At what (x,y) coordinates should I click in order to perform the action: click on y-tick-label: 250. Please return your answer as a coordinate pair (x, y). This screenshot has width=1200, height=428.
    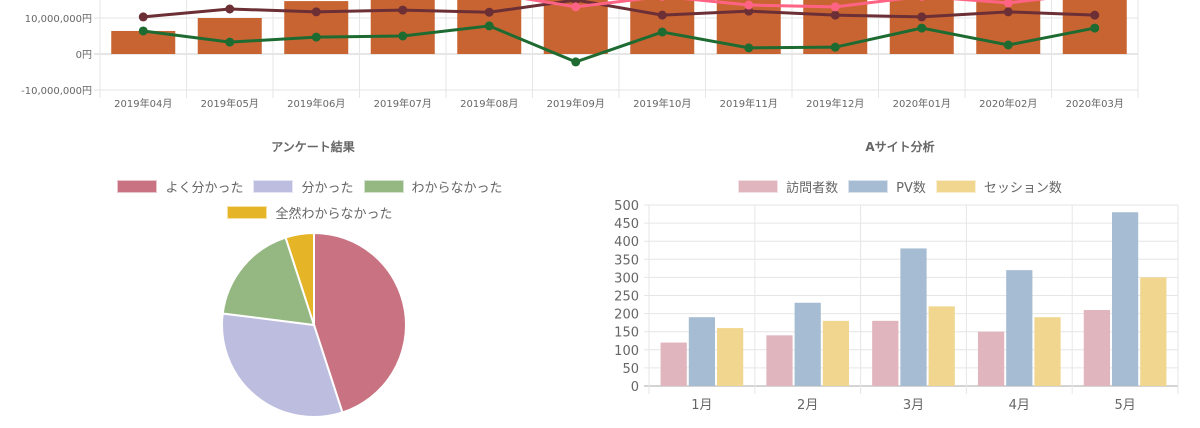
    Looking at the image, I should click on (626, 297).